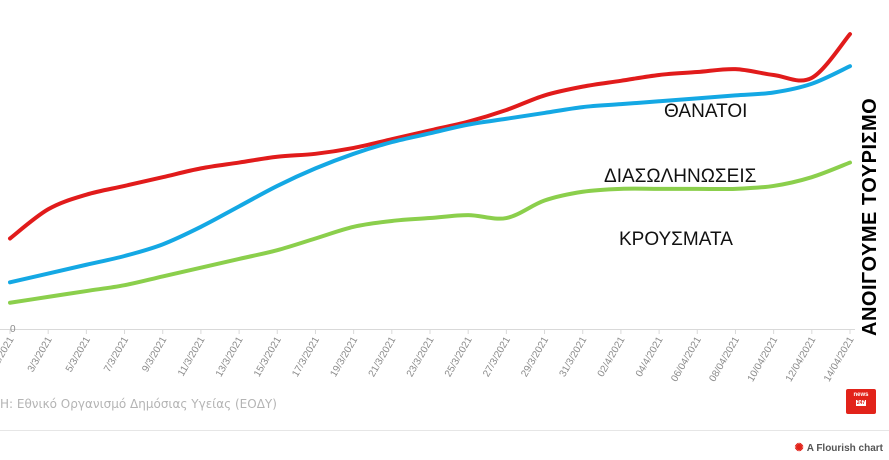  Describe the element at coordinates (78, 355) in the screenshot. I see `x-tick-label: 5/3/2021` at that location.